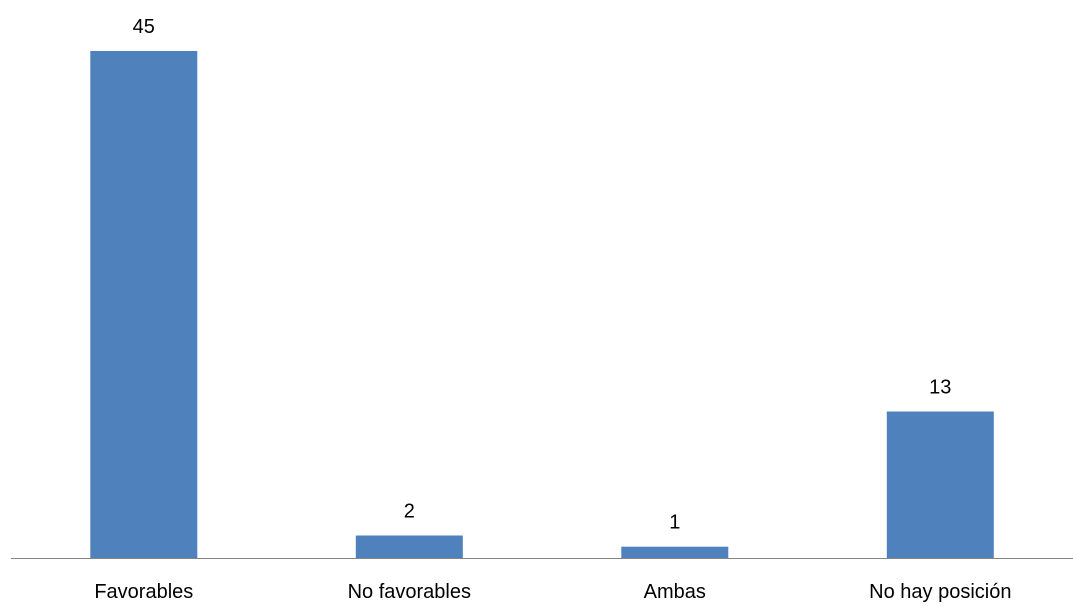  I want to click on bar-value-label-1: 2, so click(409, 512).